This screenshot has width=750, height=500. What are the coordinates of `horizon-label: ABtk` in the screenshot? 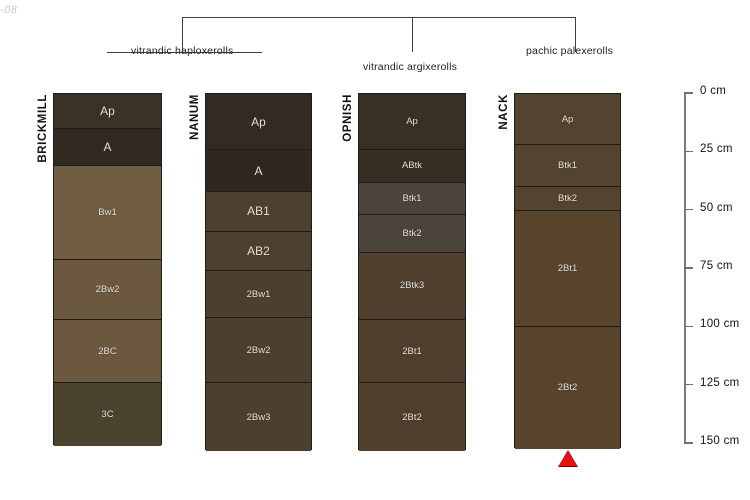 It's located at (412, 166).